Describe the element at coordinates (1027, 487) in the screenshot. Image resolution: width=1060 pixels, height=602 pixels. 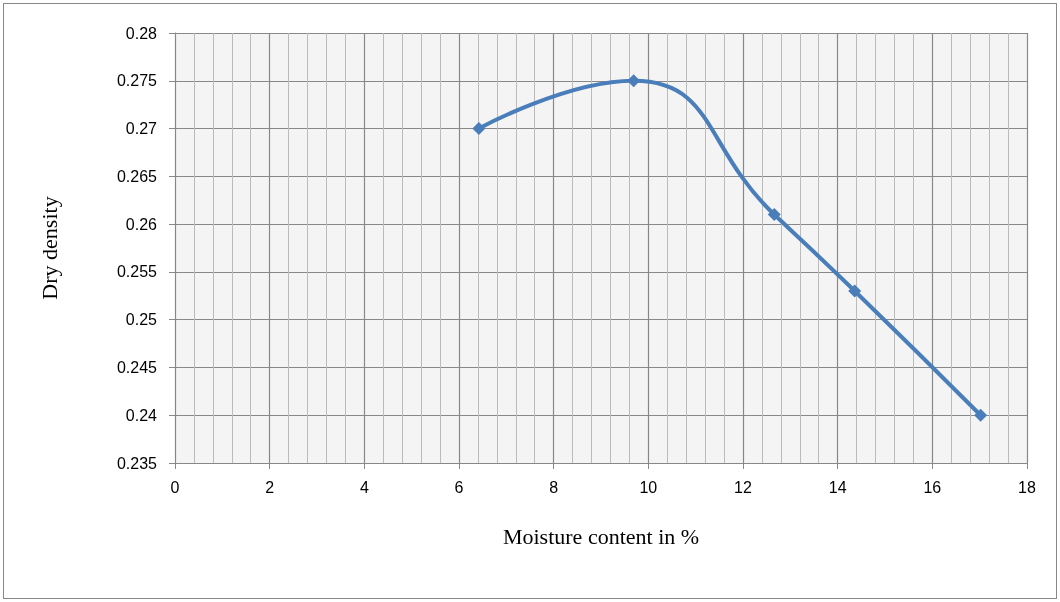
I see `x-tick-label: 18` at that location.